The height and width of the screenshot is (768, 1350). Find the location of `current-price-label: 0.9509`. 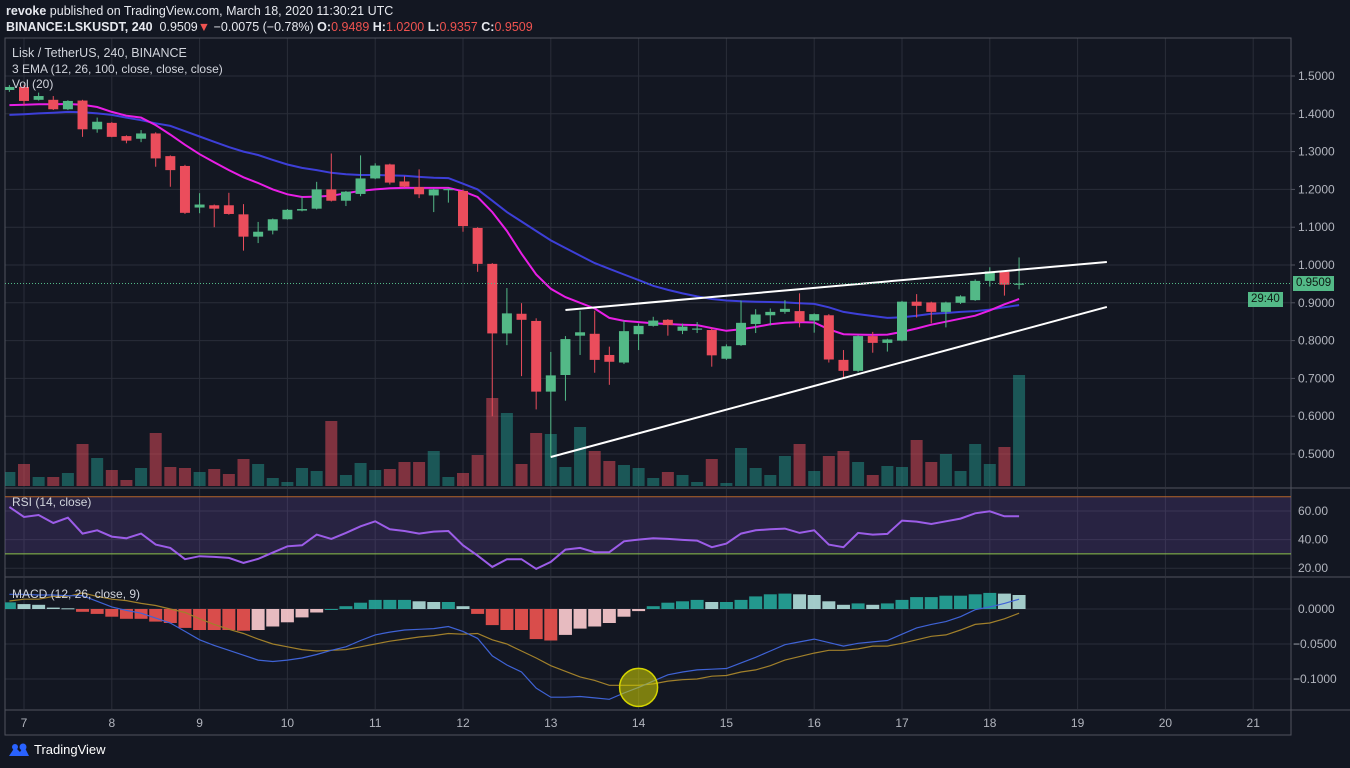

current-price-label: 0.9509 is located at coordinates (1314, 283).